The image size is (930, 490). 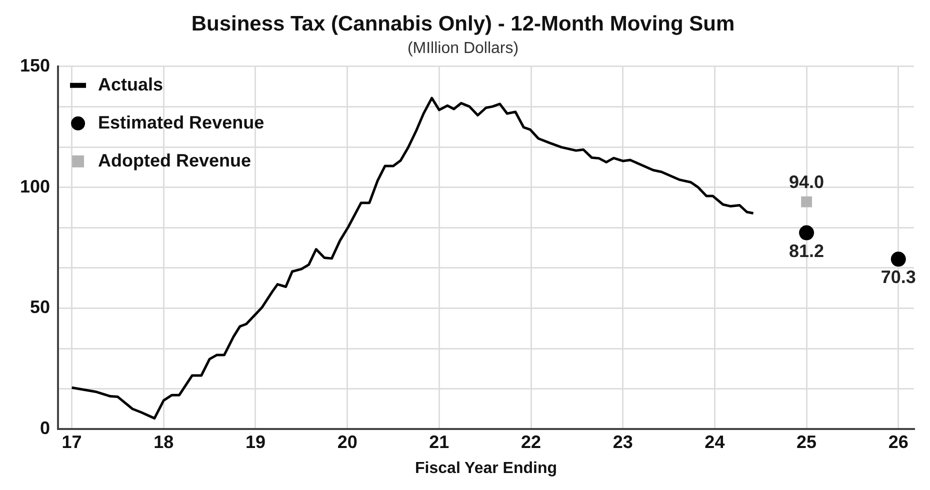 What do you see at coordinates (35, 65) in the screenshot?
I see `y-tick-label: 150` at bounding box center [35, 65].